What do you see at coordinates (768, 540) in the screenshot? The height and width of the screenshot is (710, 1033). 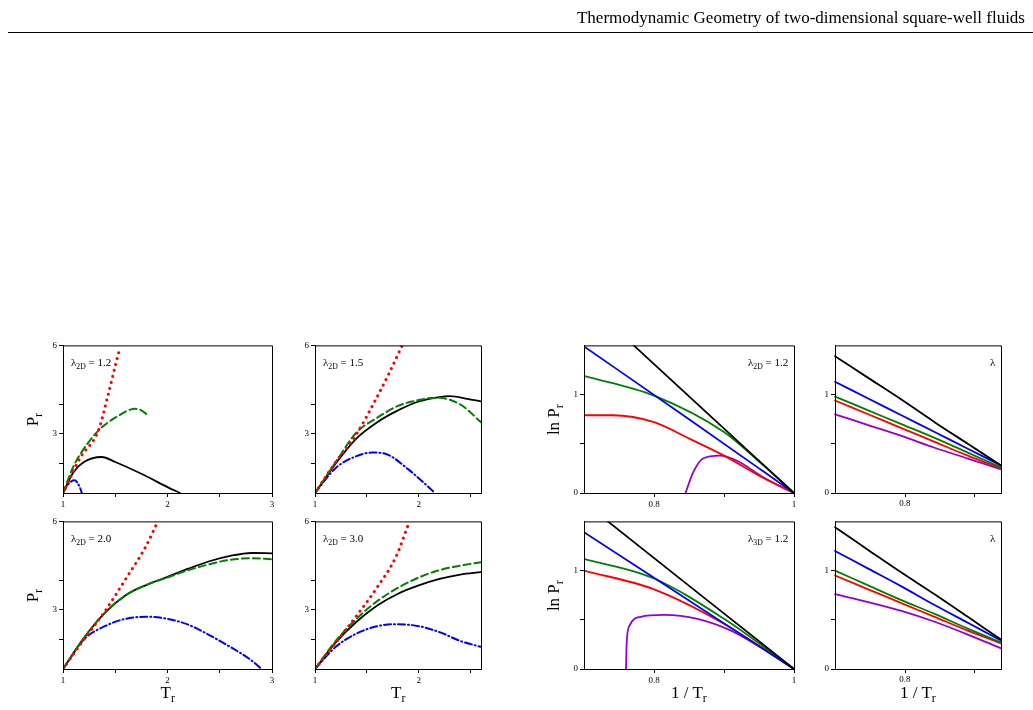 I see `annotation: λ$_{3D}$ = 1.2` at bounding box center [768, 540].